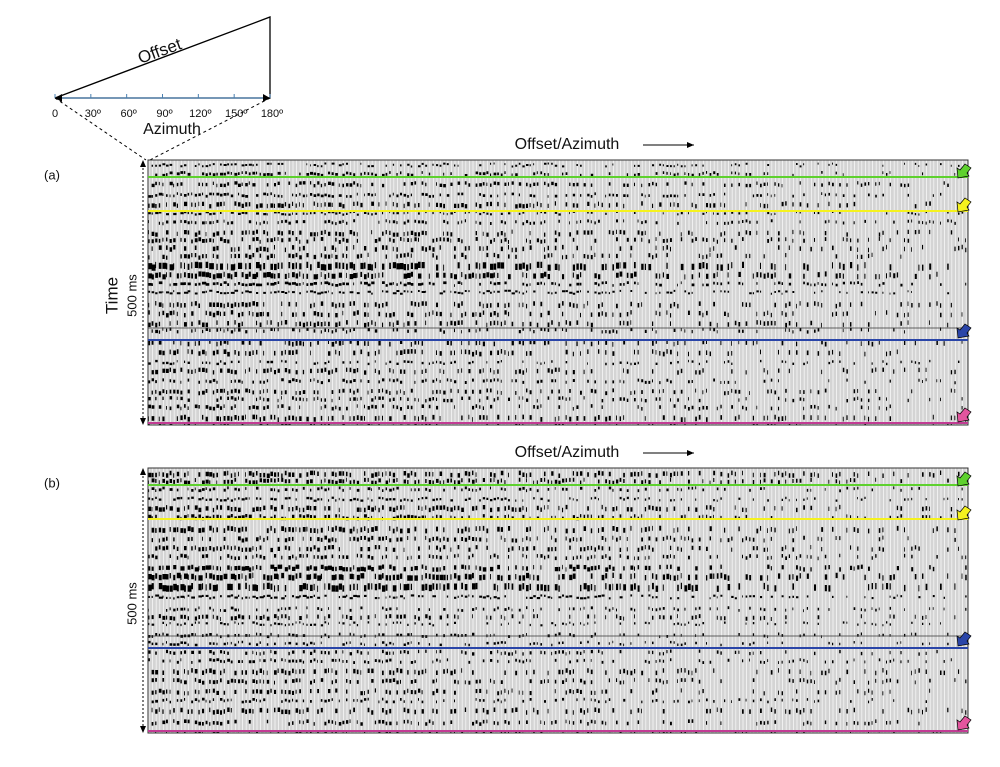  Describe the element at coordinates (172, 129) in the screenshot. I see `azimuth-label: Azimuth` at that location.